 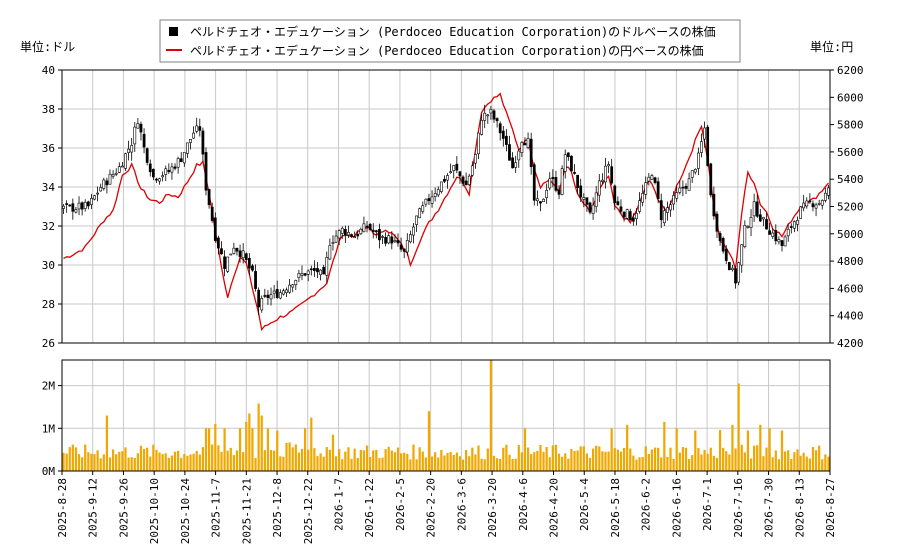 I want to click on date-tick-label: 2026-7-16, so click(x=738, y=508).